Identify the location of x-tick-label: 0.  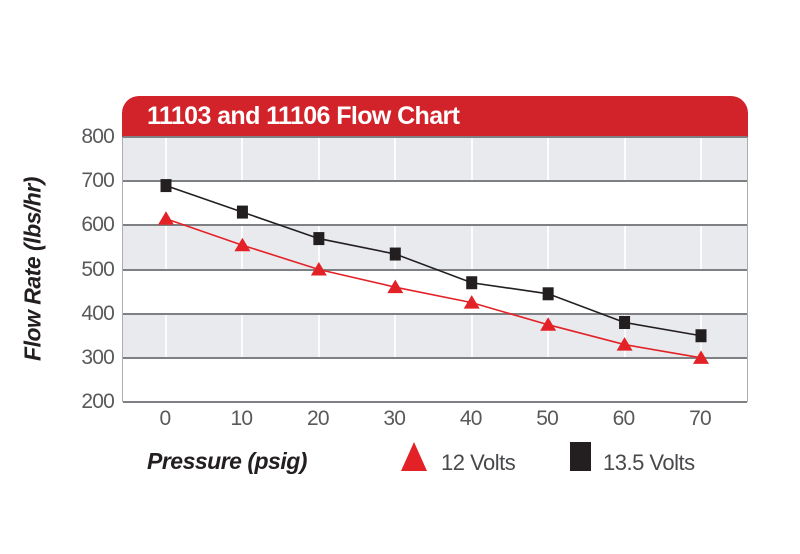
(165, 418).